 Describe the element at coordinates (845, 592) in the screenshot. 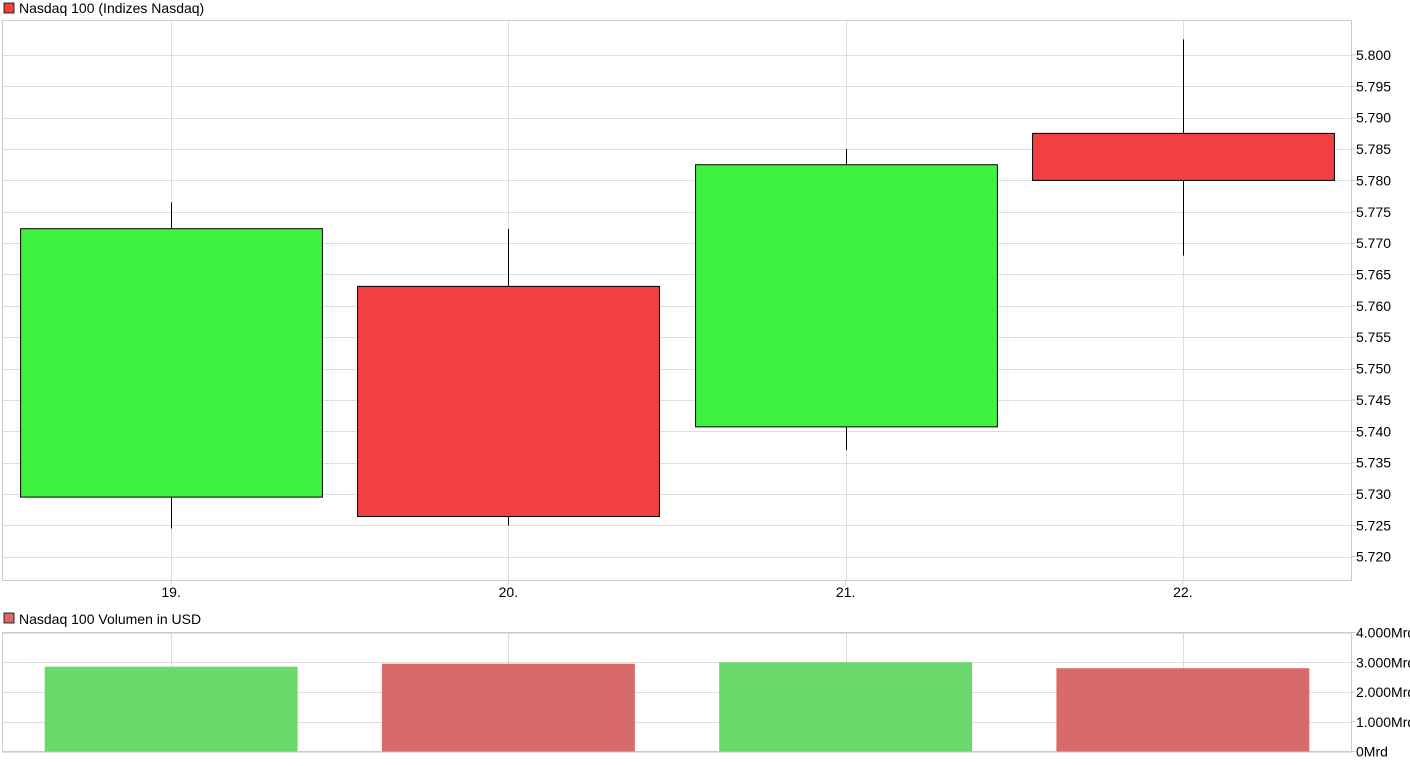

I see `price-x-tick-label: 21.` at that location.